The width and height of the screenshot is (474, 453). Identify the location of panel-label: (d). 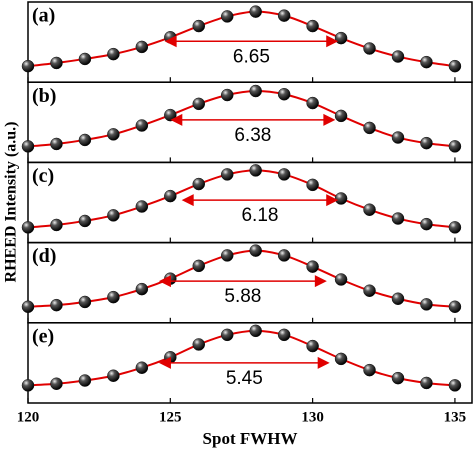
(44, 256).